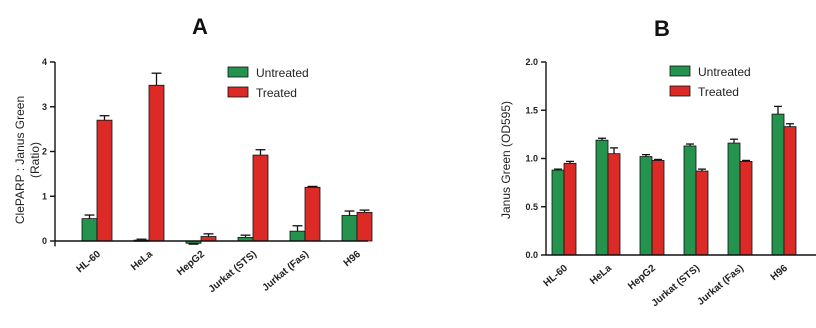 The width and height of the screenshot is (816, 328). Describe the element at coordinates (44, 196) in the screenshot. I see `panel-a-y-tick-label: 1` at that location.